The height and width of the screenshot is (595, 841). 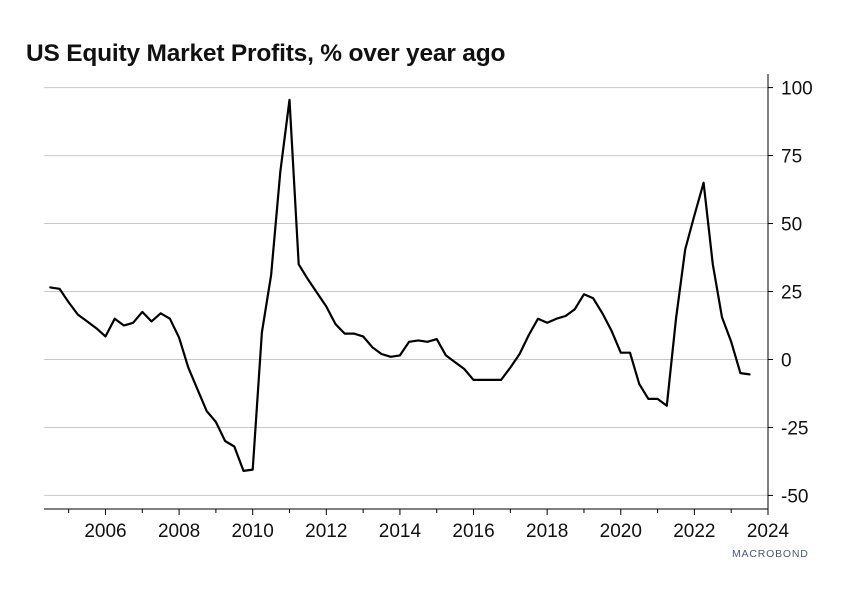 What do you see at coordinates (768, 531) in the screenshot?
I see `x-tick-label: 2024` at bounding box center [768, 531].